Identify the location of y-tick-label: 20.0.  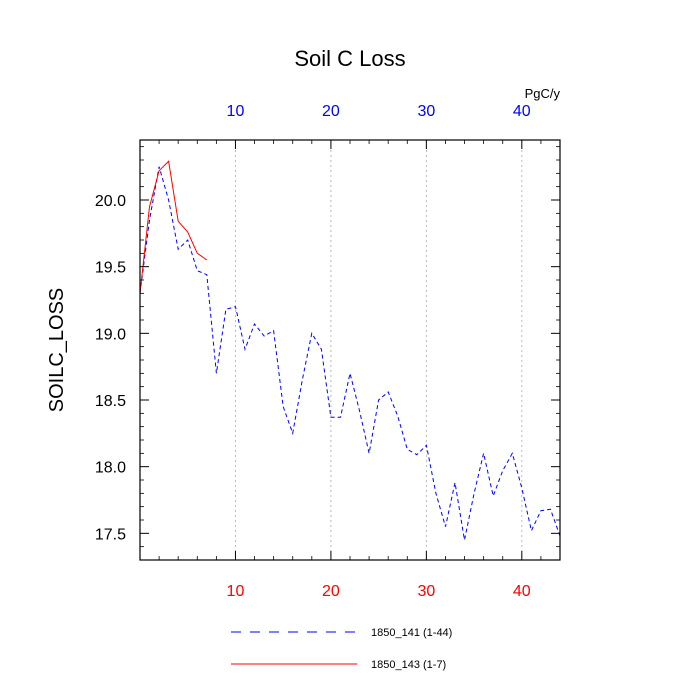
(110, 201).